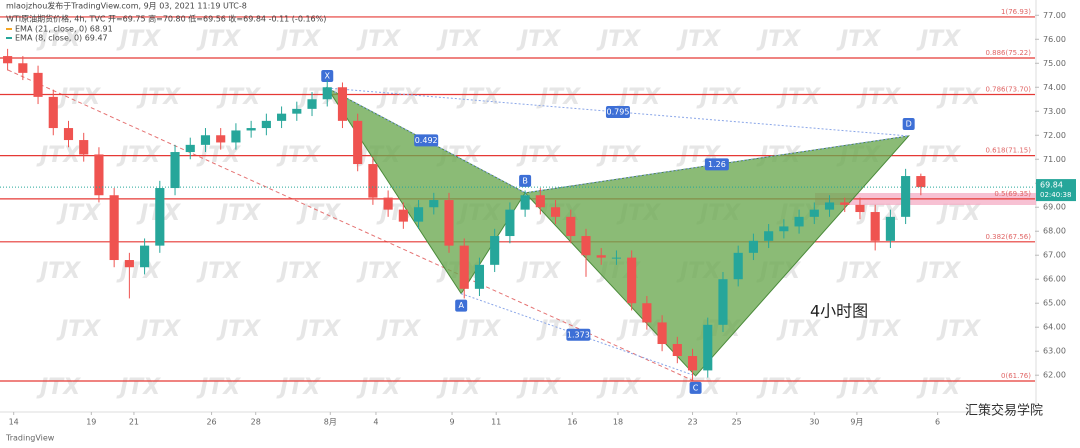  What do you see at coordinates (1016, 376) in the screenshot?
I see `fib-label: 0(61.76)` at bounding box center [1016, 376].